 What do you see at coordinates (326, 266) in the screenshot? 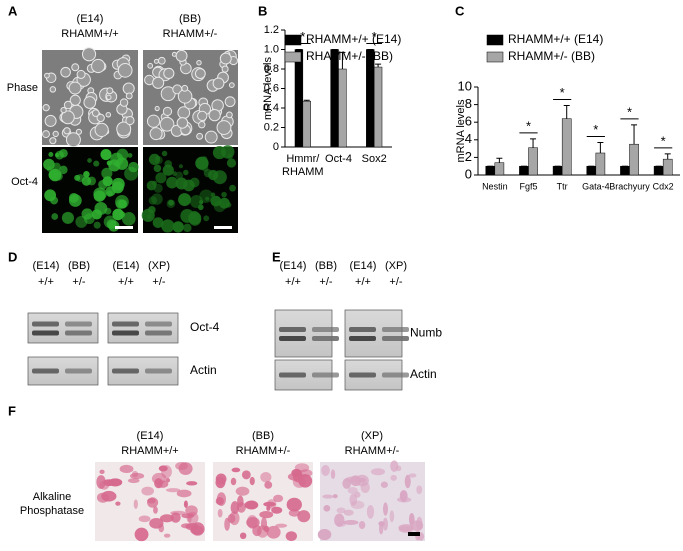
I see `sample-label: (BB)` at bounding box center [326, 266].